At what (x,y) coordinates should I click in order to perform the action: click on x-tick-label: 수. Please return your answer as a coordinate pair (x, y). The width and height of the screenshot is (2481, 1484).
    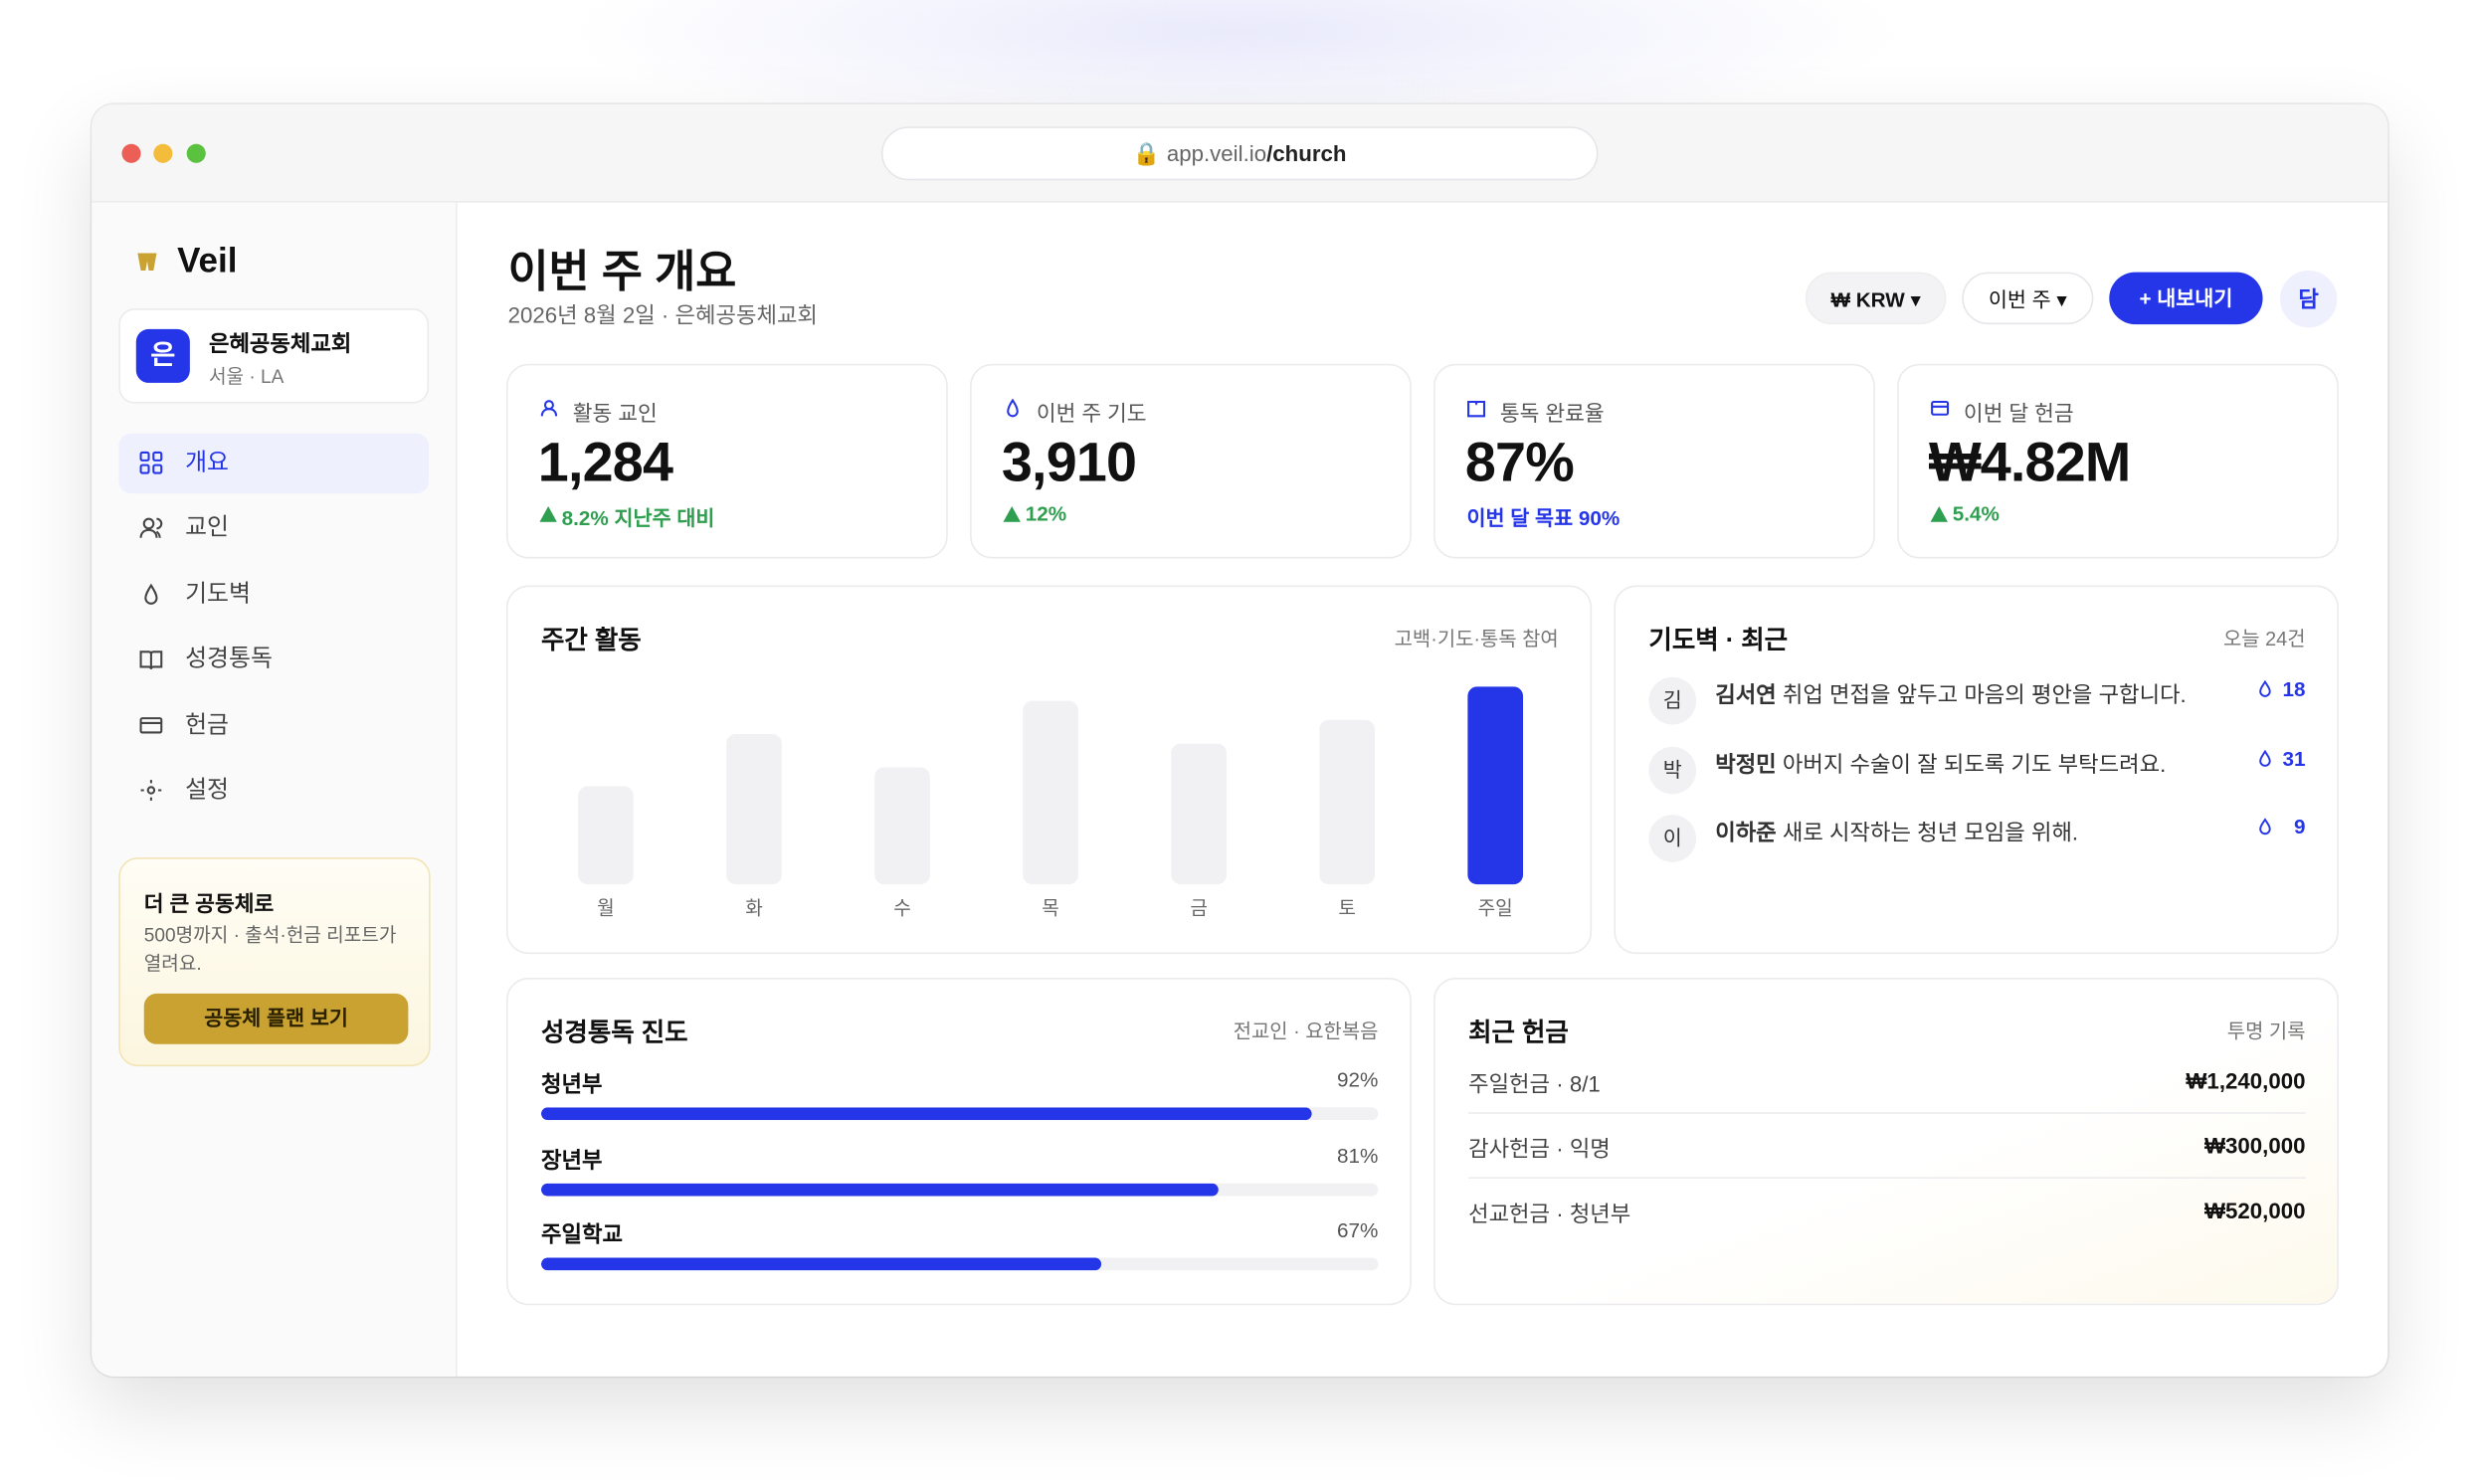
    Looking at the image, I should click on (902, 909).